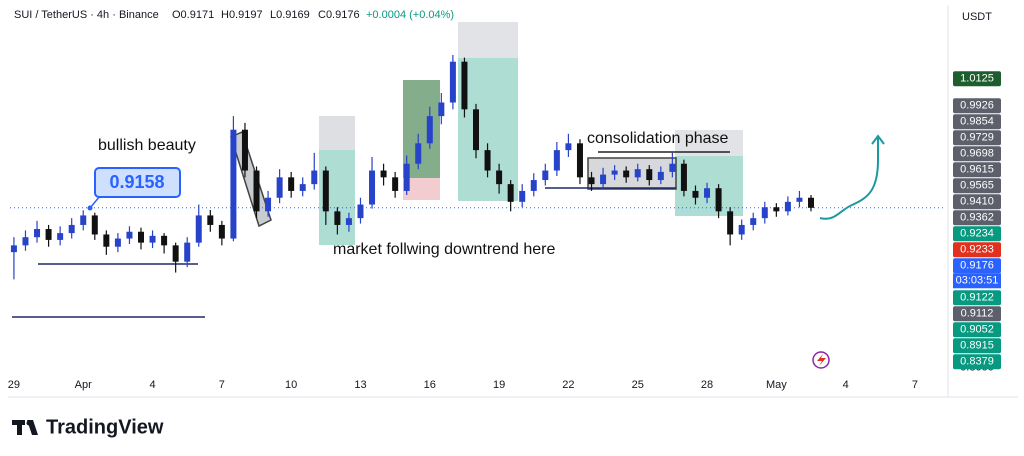 Image resolution: width=1024 pixels, height=456 pixels. Describe the element at coordinates (83, 385) in the screenshot. I see `x-tick-label: Apr` at that location.